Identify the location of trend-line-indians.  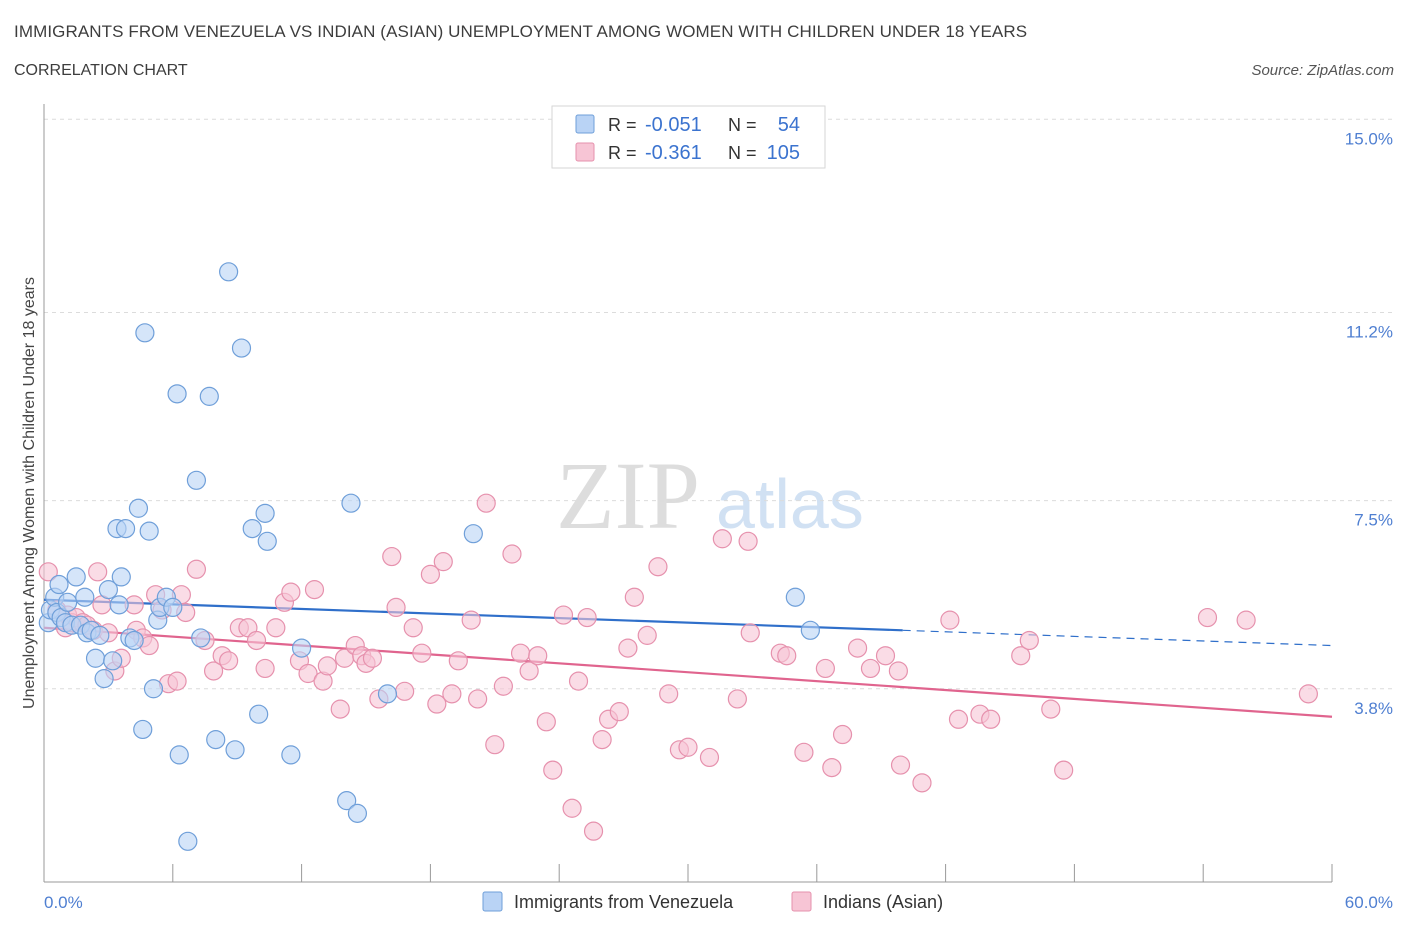
(688, 672).